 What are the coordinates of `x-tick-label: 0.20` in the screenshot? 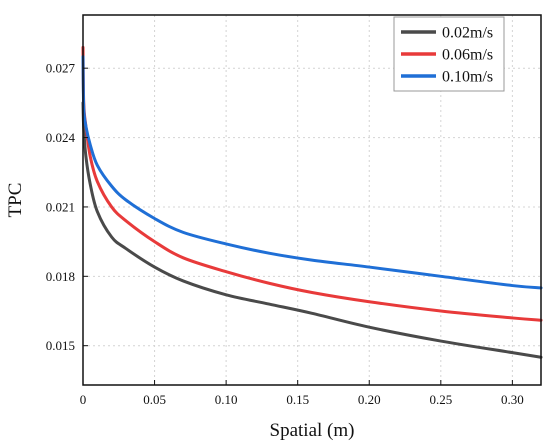 It's located at (369, 399).